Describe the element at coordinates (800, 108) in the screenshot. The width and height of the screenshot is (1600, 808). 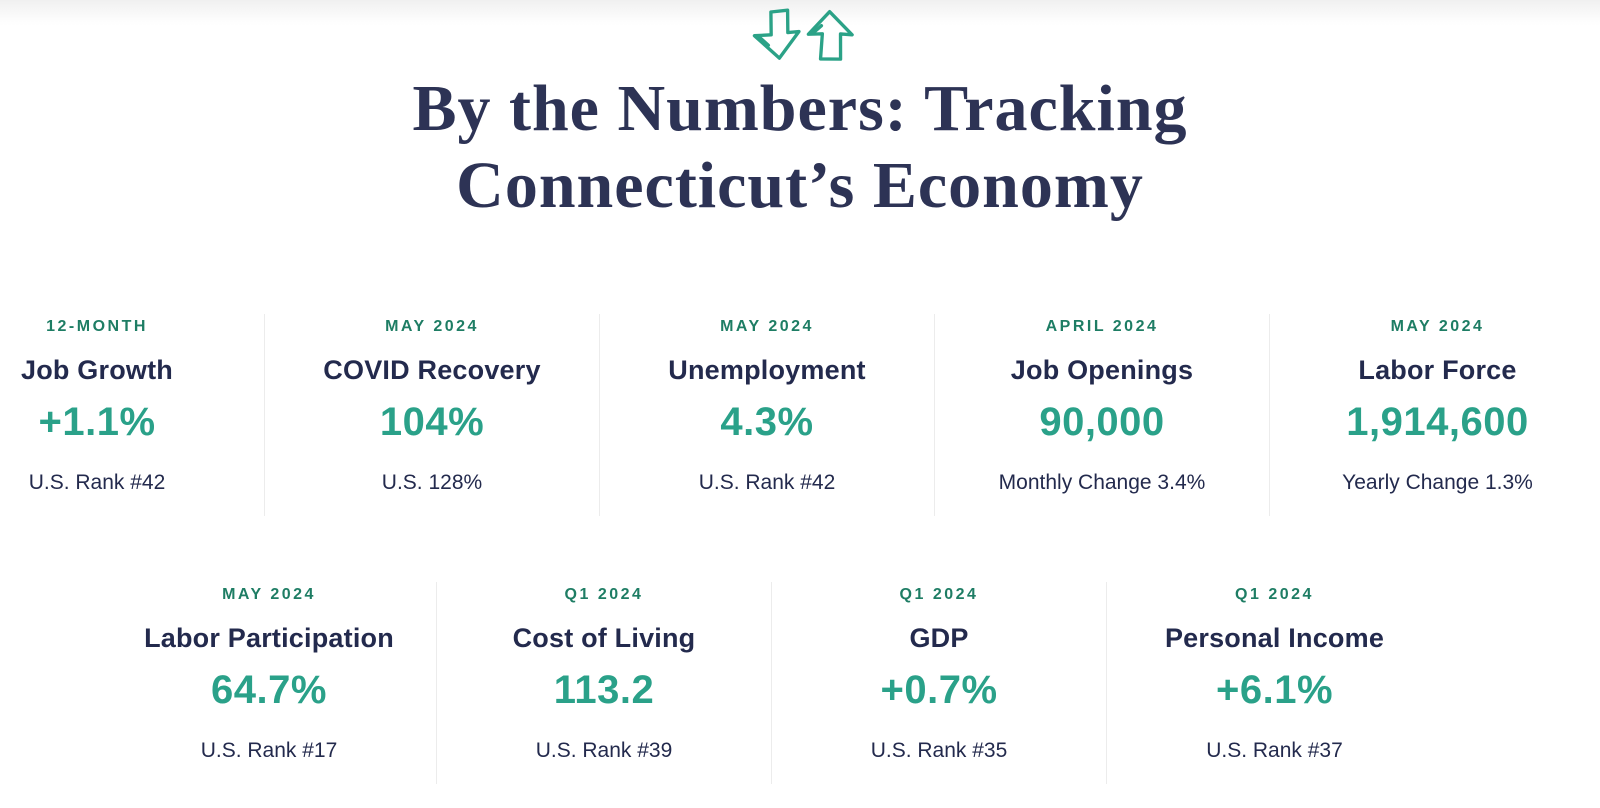
I see `page-title-line1: By the Numbers: Tracking` at that location.